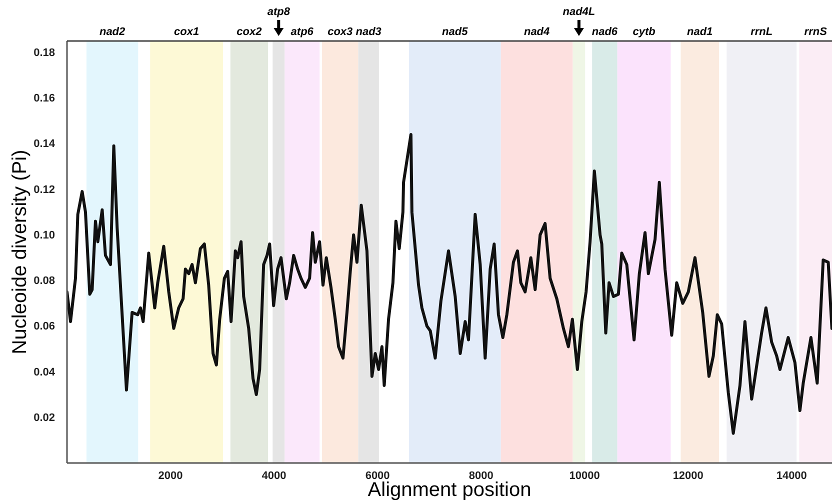 Image resolution: width=832 pixels, height=500 pixels. What do you see at coordinates (170, 476) in the screenshot?
I see `x-tick-label: 2000` at bounding box center [170, 476].